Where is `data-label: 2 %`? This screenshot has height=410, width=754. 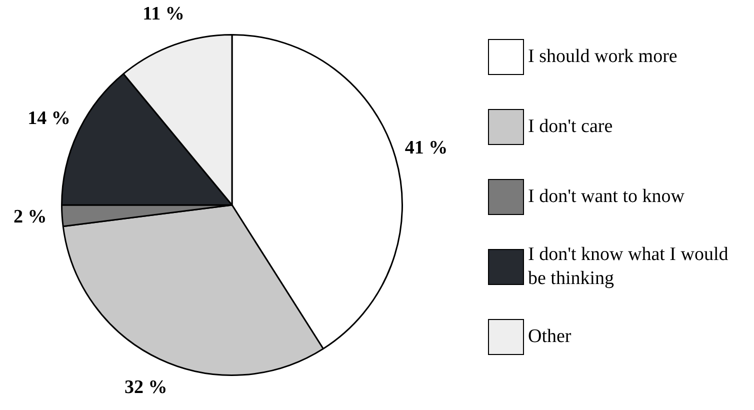
data-label: 2 % is located at coordinates (30, 217).